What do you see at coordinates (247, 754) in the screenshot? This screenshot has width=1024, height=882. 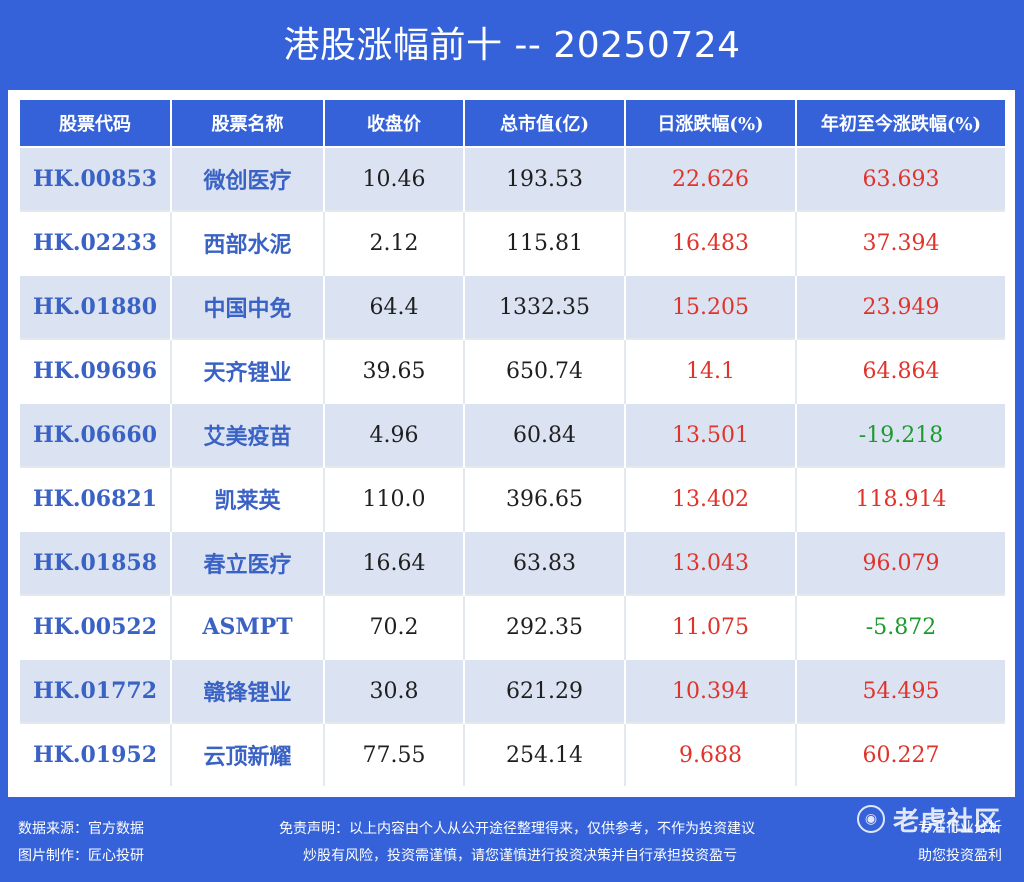 I see `cell-name: 云顶新耀` at bounding box center [247, 754].